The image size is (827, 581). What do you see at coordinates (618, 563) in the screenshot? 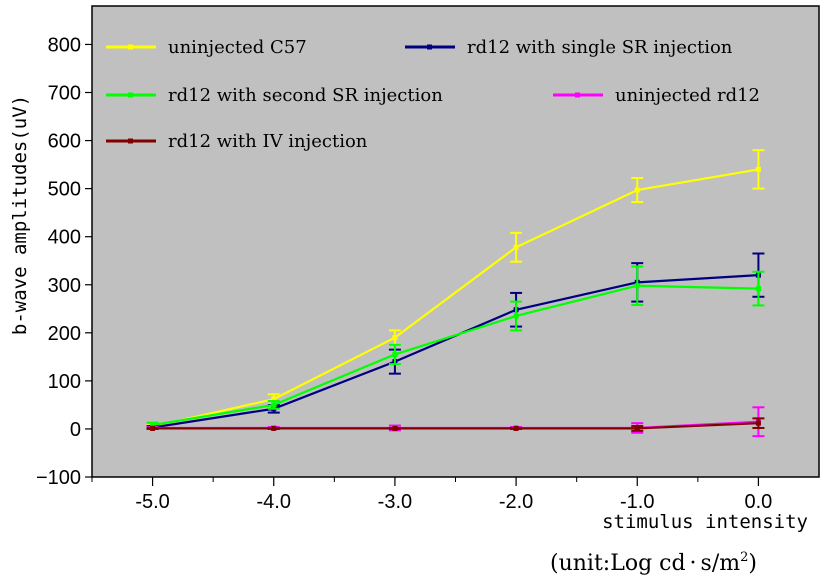
I see `unit-prefix: (unit:Log cd` at bounding box center [618, 563].